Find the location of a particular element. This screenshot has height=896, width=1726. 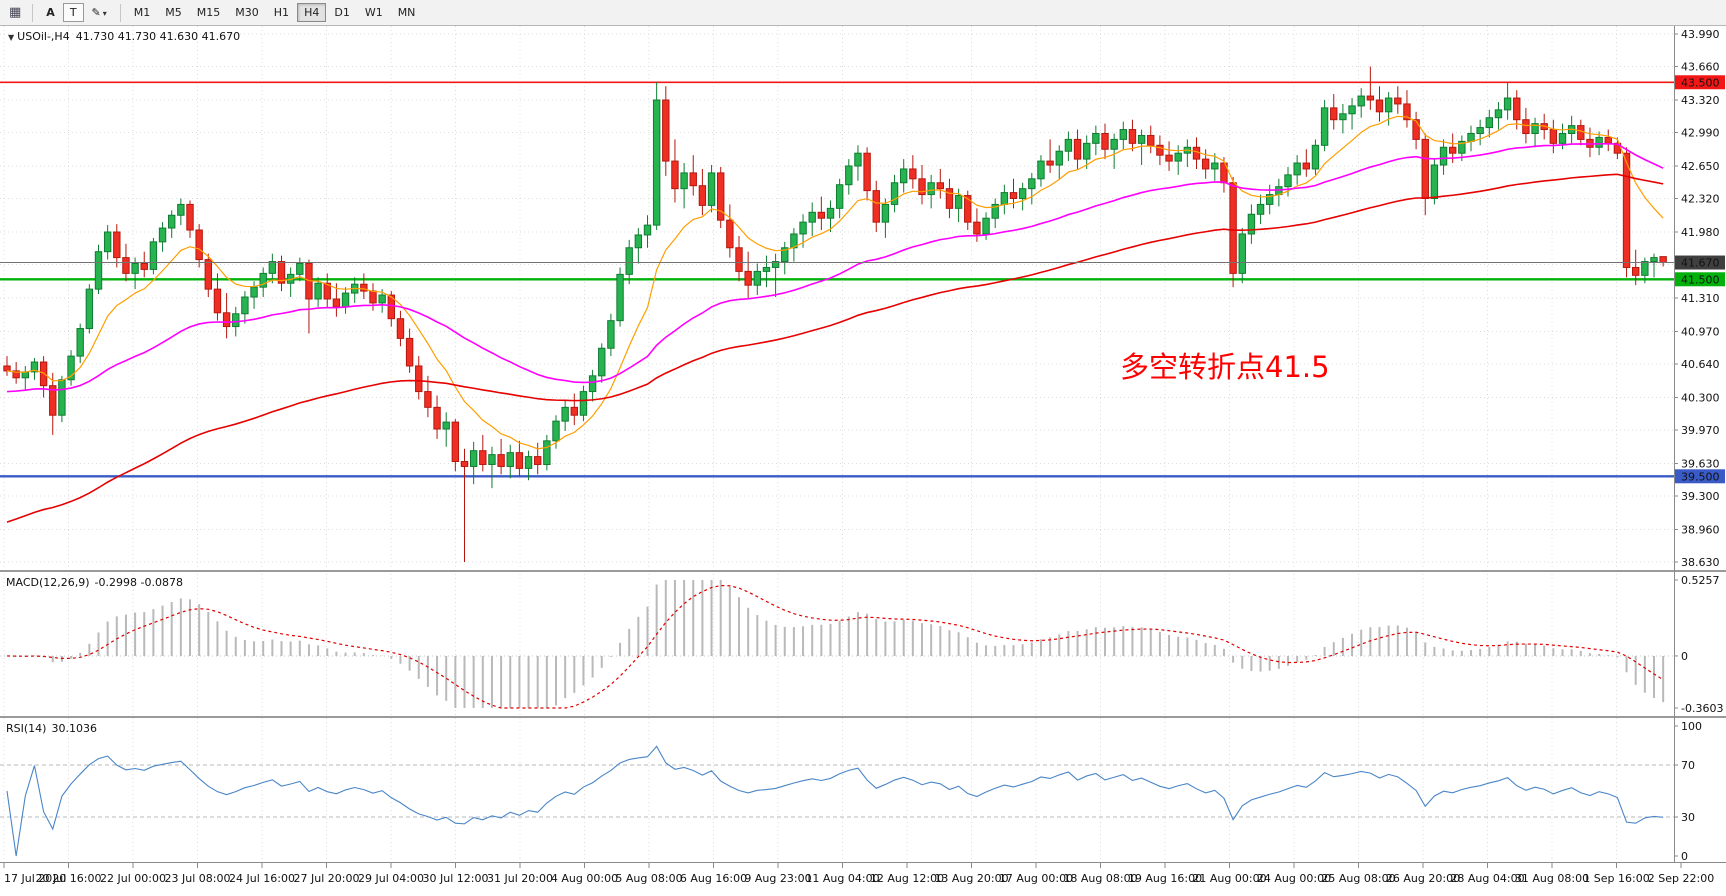

time-tick-label: 13 Aug 20:00 is located at coordinates (971, 878).